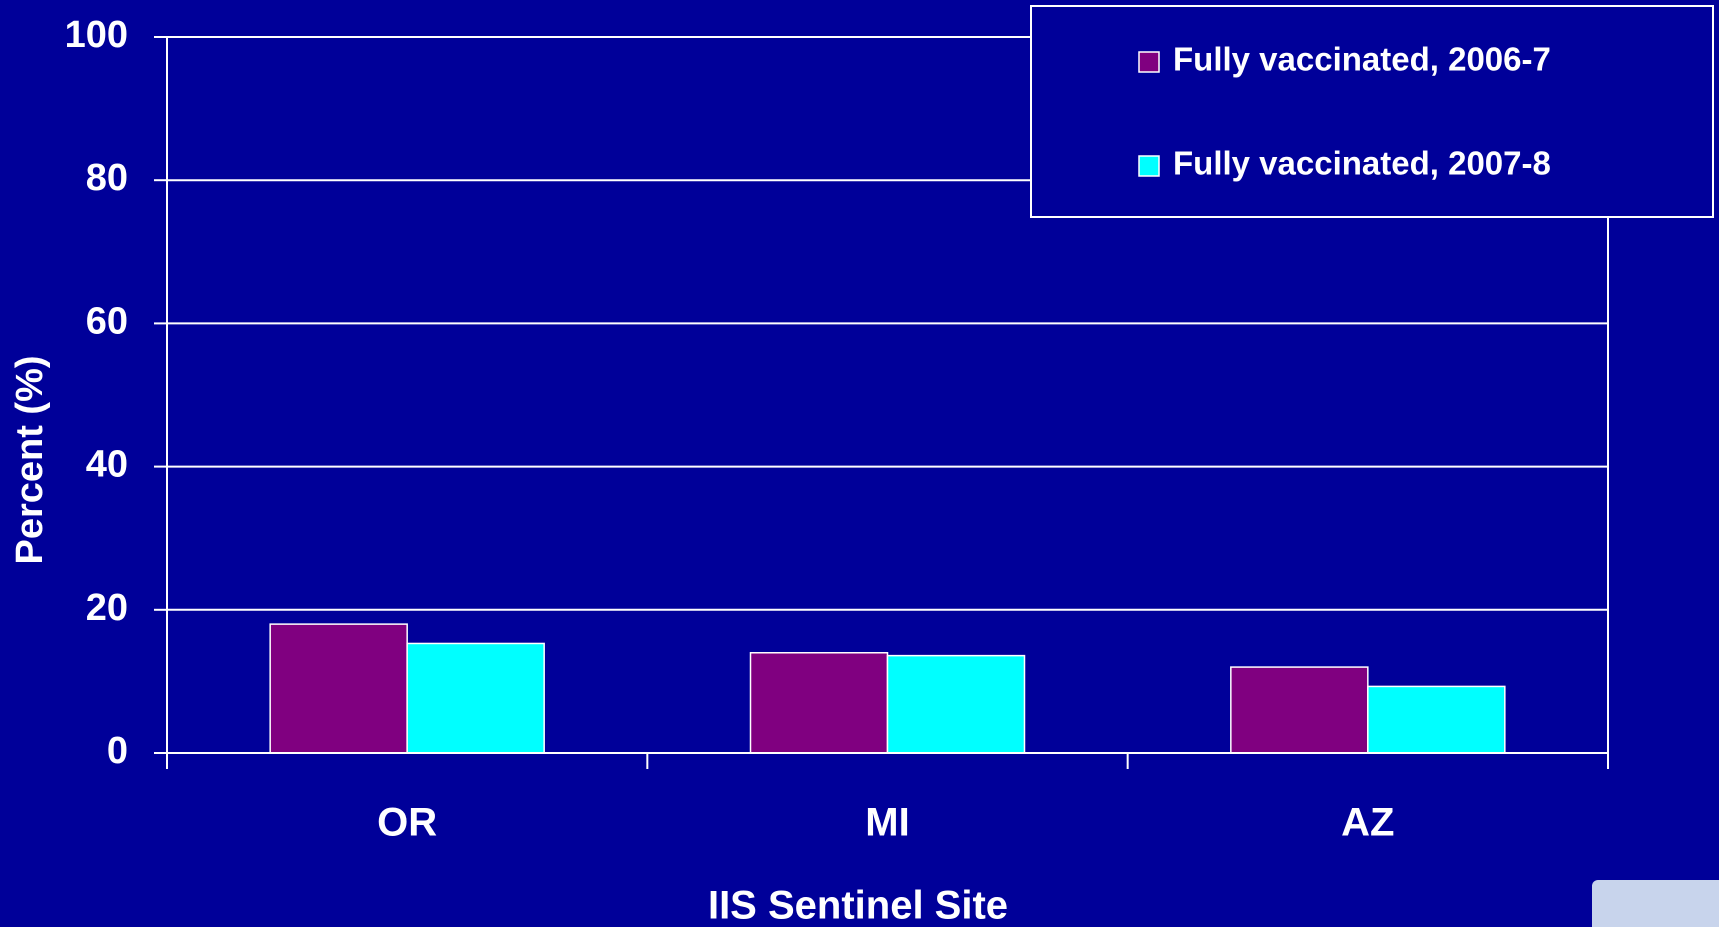  I want to click on y-tick-label: 60, so click(107, 321).